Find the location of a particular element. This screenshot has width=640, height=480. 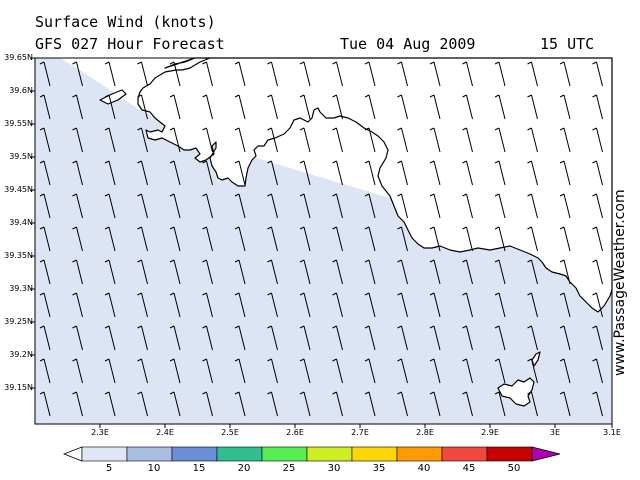

cabrera-islet is located at coordinates (536, 359).